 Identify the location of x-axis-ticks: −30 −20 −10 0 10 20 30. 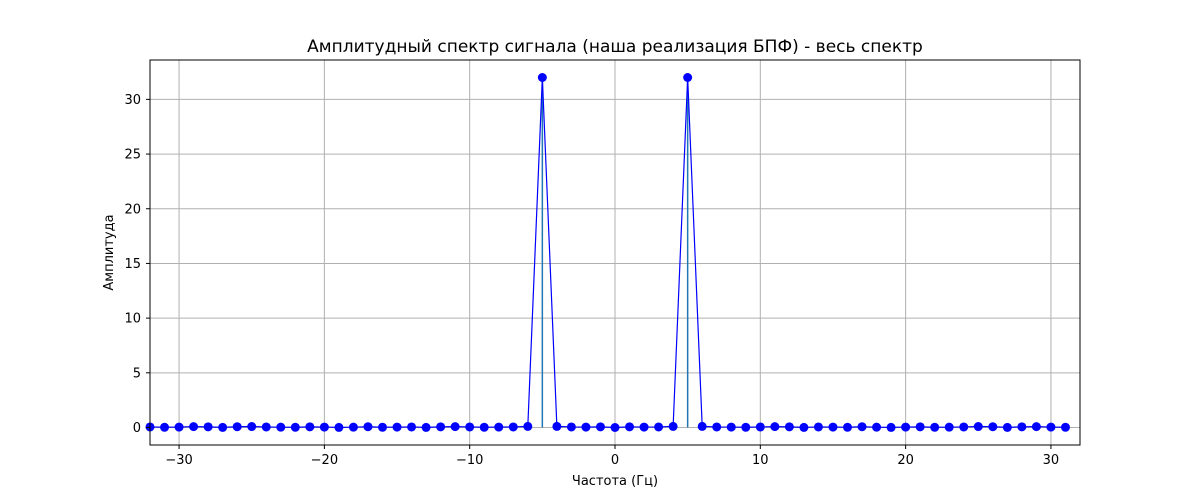
(612, 456).